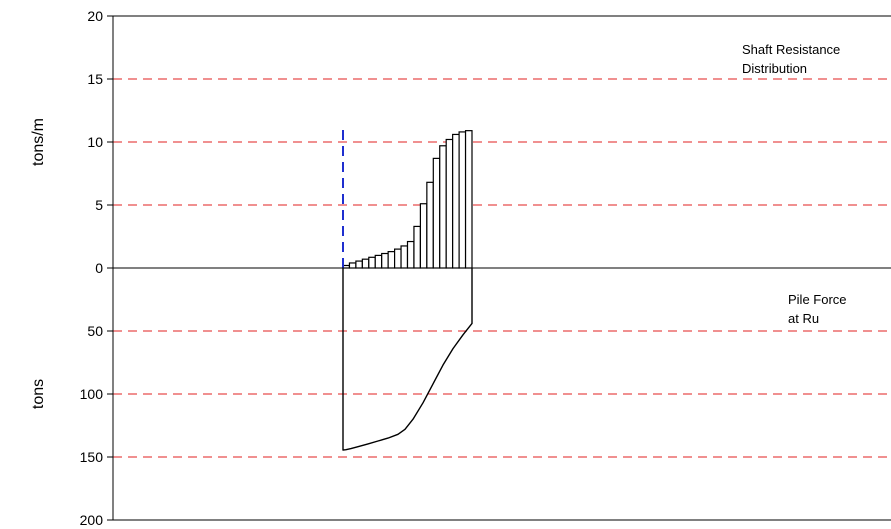  I want to click on tick-label-top-10: 10, so click(95, 142).